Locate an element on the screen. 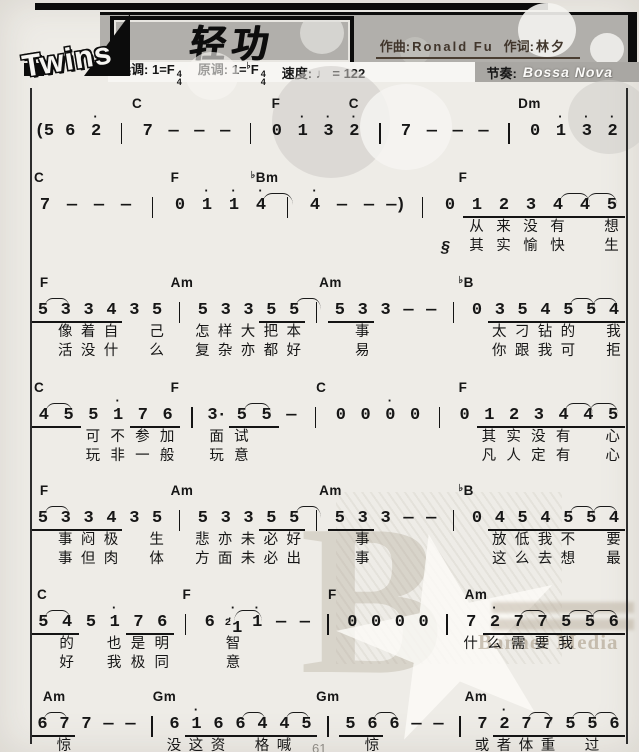 The width and height of the screenshot is (639, 752). lyric-line1: 没 is located at coordinates (174, 745).